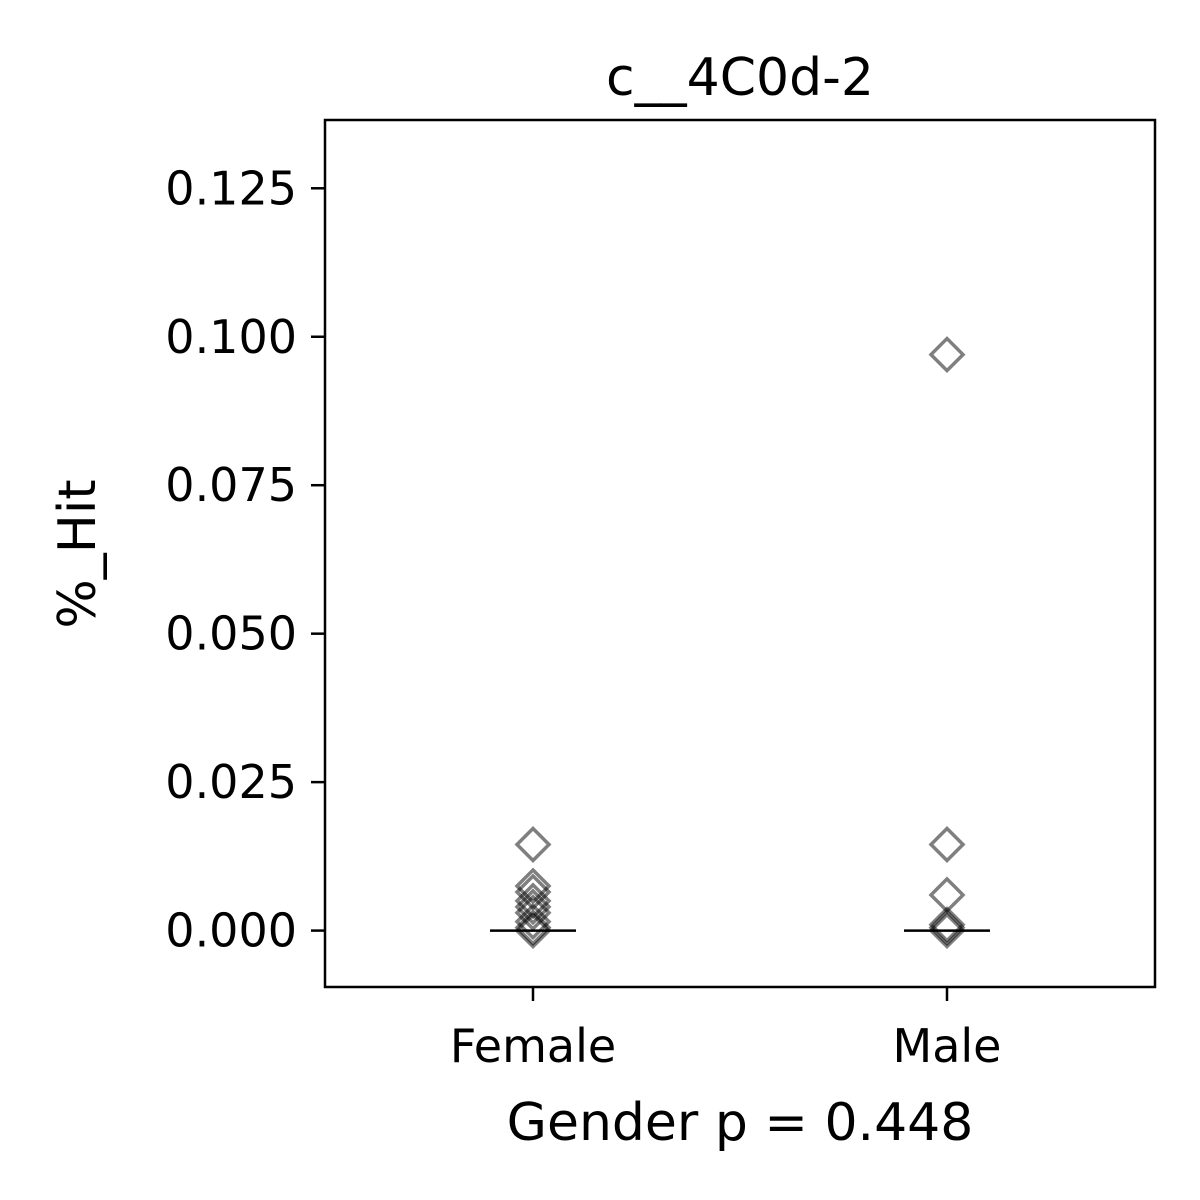 This screenshot has width=1200, height=1200. What do you see at coordinates (231, 188) in the screenshot?
I see `y-tick-label: 0.125` at bounding box center [231, 188].